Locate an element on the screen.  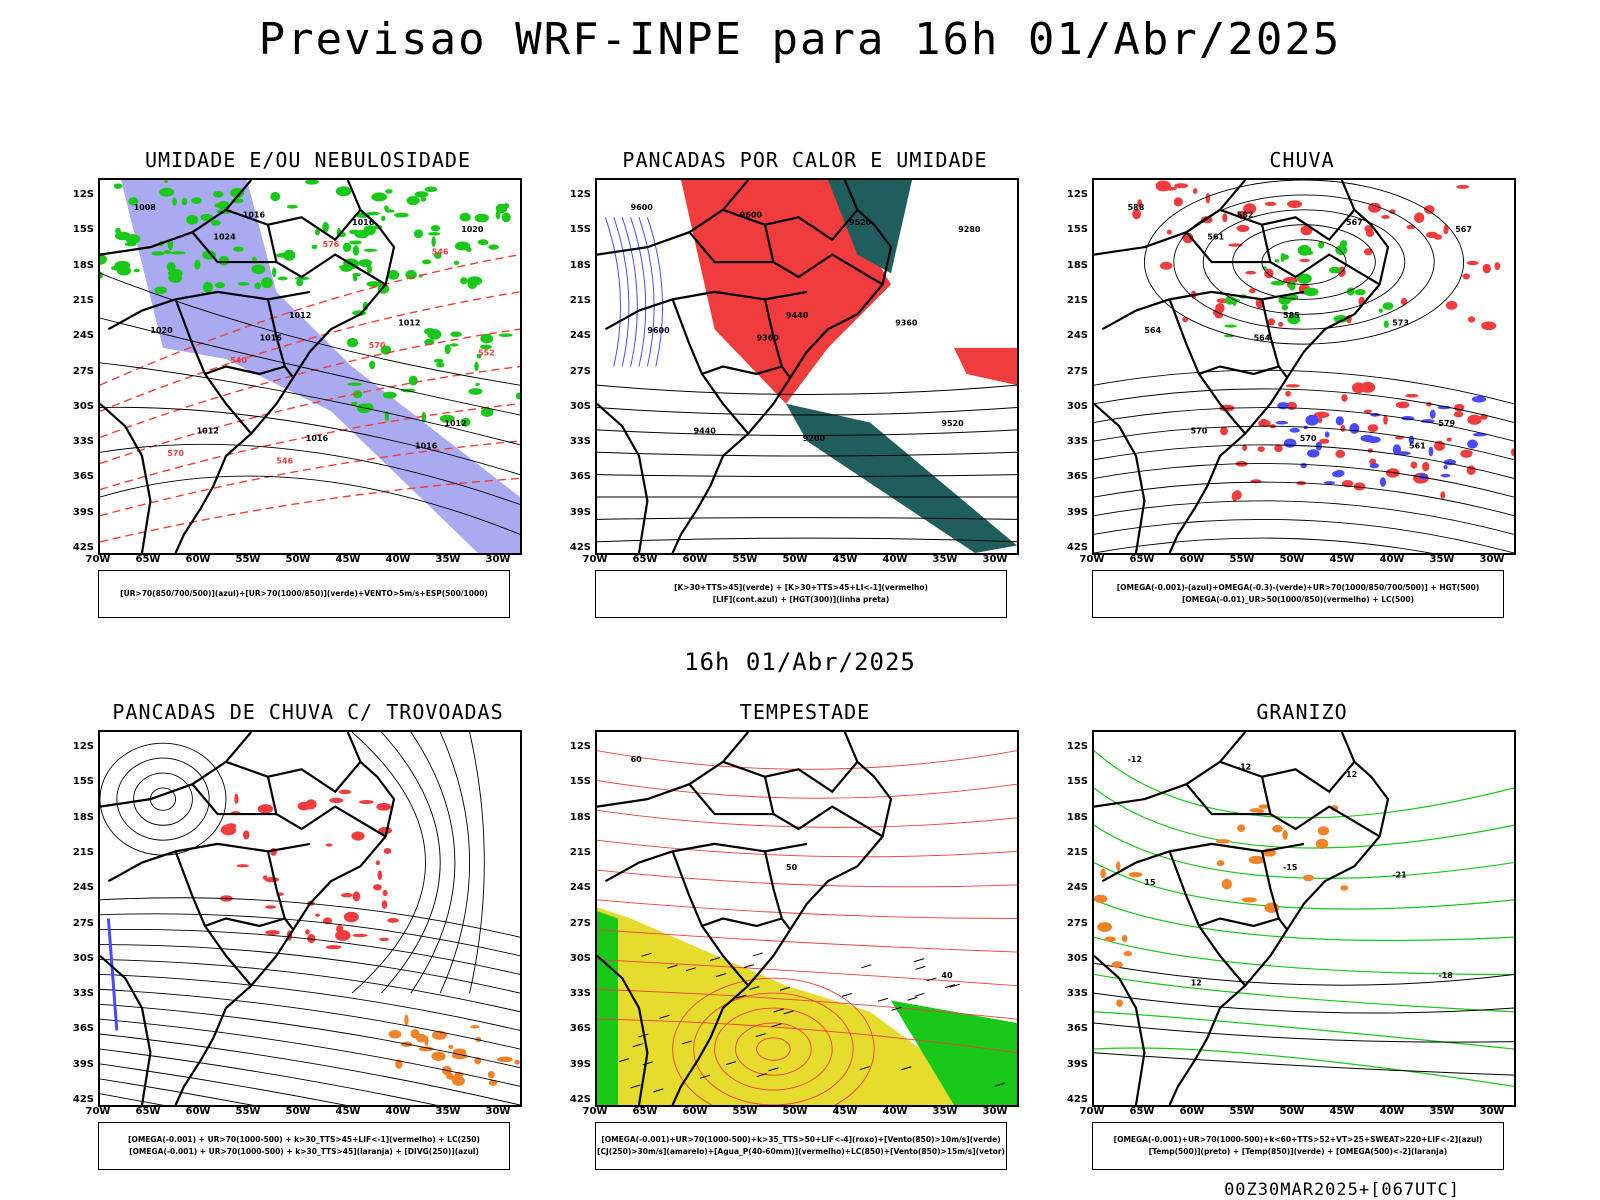
temp850-contour is located at coordinates (1304, 1030).